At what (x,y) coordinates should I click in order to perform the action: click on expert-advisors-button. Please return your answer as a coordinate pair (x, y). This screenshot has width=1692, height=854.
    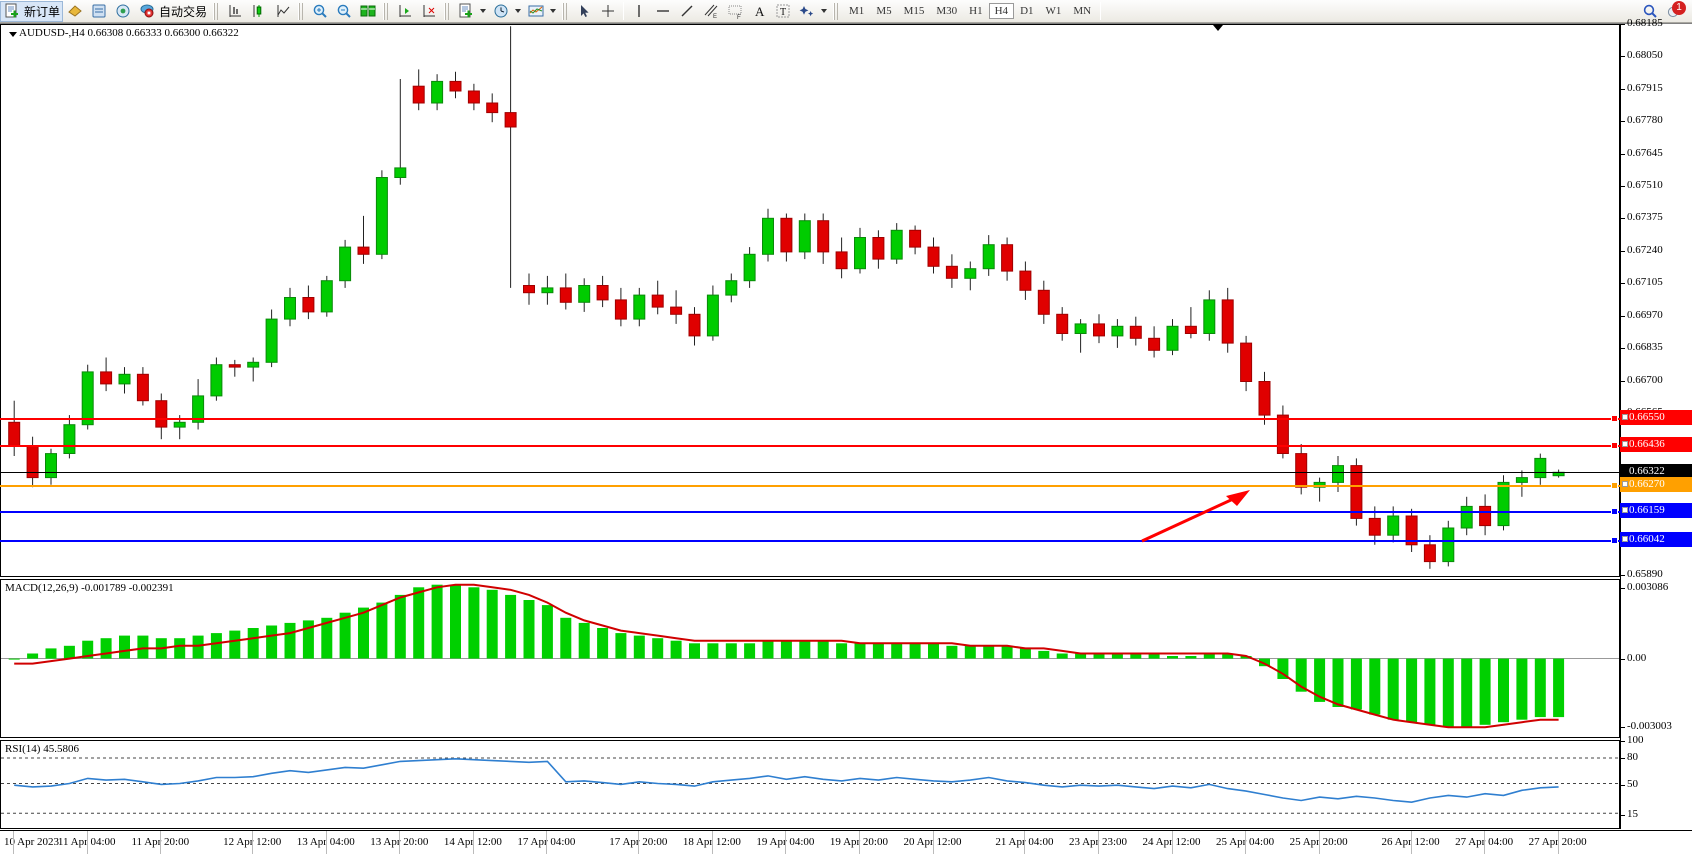
    Looking at the image, I should click on (75, 11).